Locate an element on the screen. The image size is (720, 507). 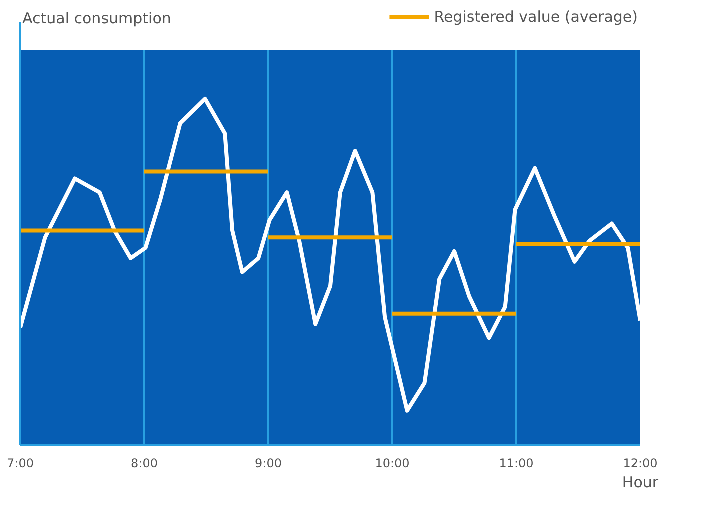
x-tick-label: 9:00 is located at coordinates (268, 463).